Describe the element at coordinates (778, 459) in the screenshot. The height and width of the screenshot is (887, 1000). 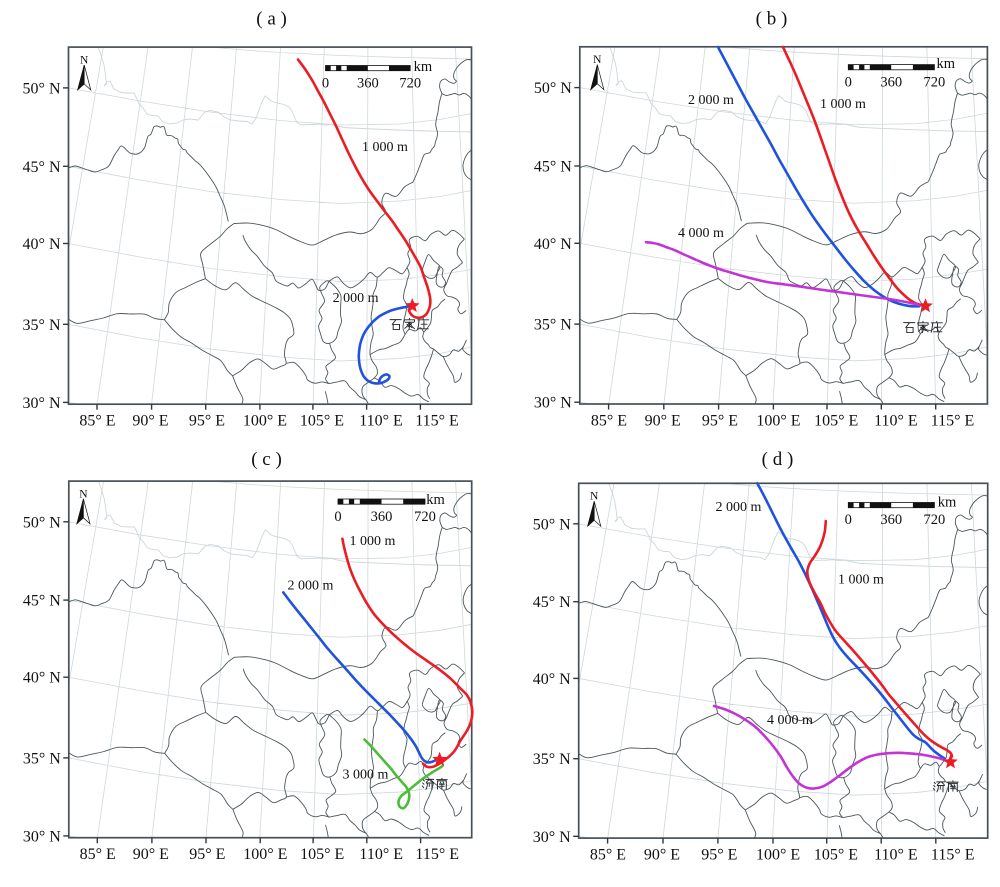
I see `svg-text: ( d )` at that location.